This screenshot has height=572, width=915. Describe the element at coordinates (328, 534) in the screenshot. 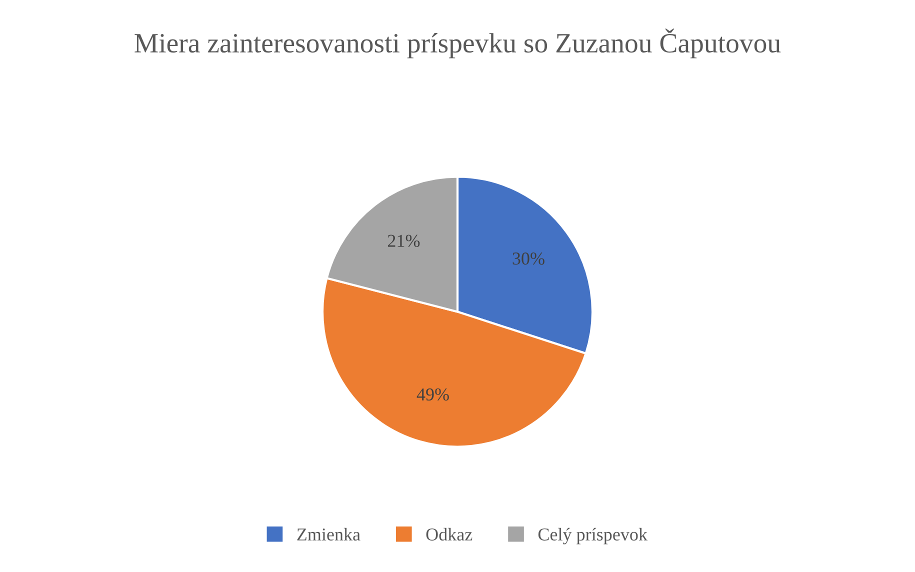

I see `legend-label: Zmienka` at that location.